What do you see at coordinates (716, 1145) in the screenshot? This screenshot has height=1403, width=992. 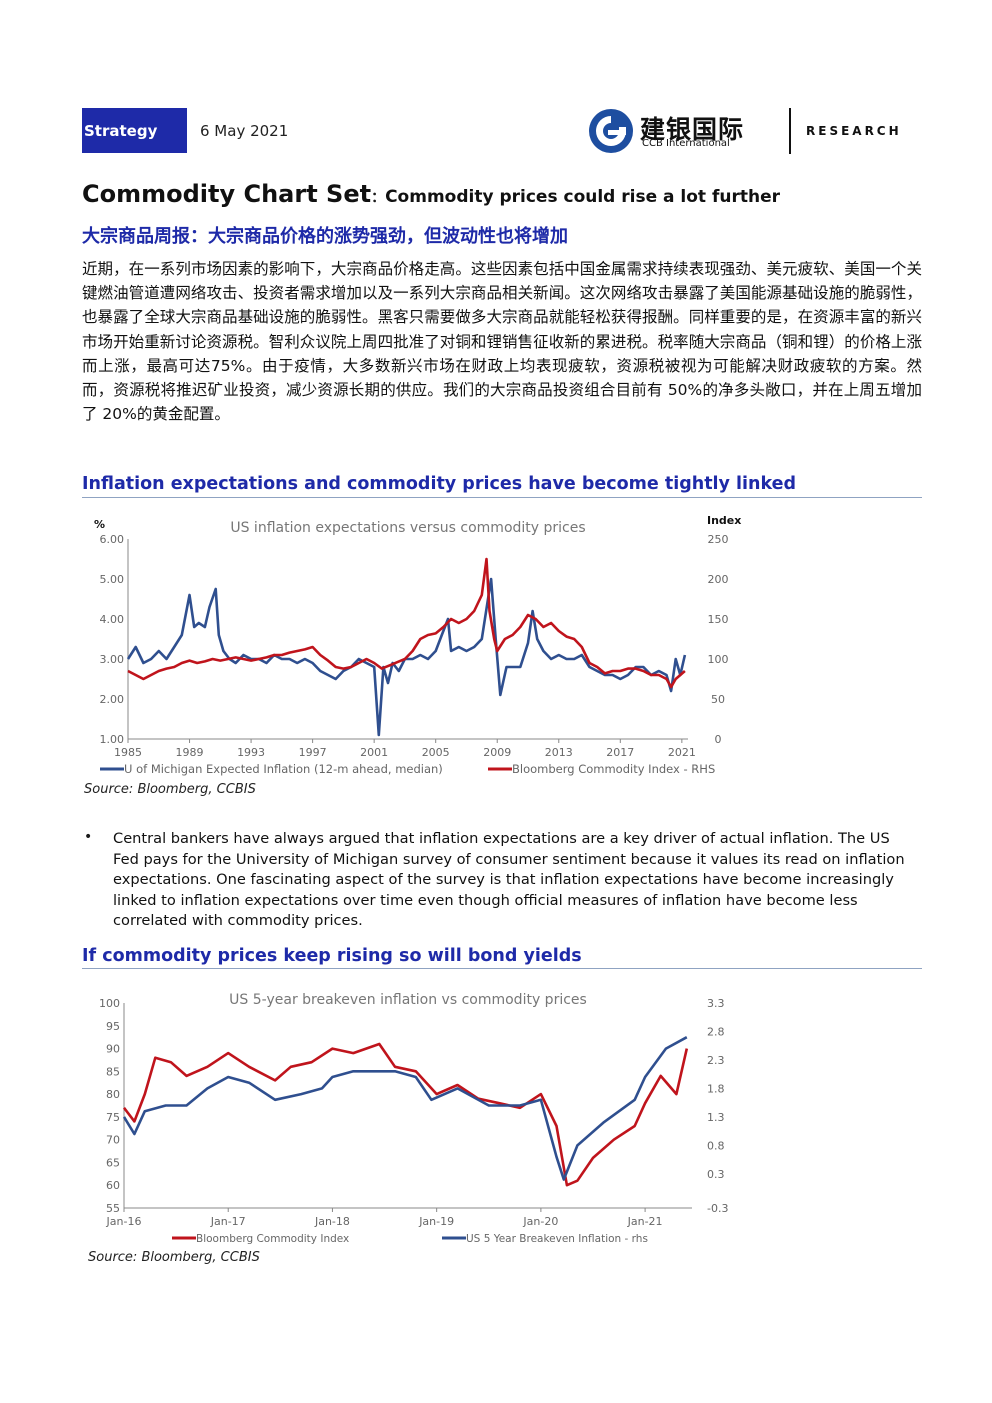 I see `y2-tick-label: 0.8` at bounding box center [716, 1145].